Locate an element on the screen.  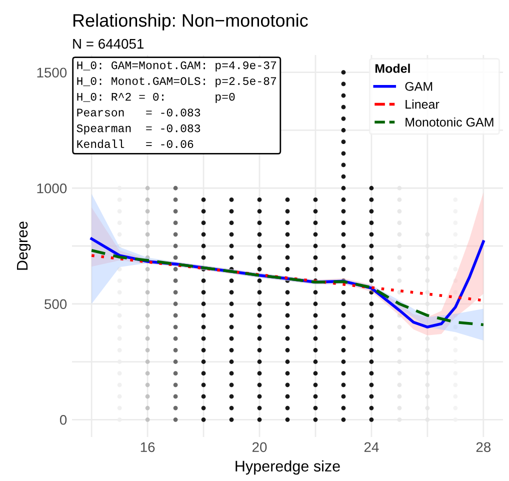
legend-title: Model is located at coordinates (392, 68).